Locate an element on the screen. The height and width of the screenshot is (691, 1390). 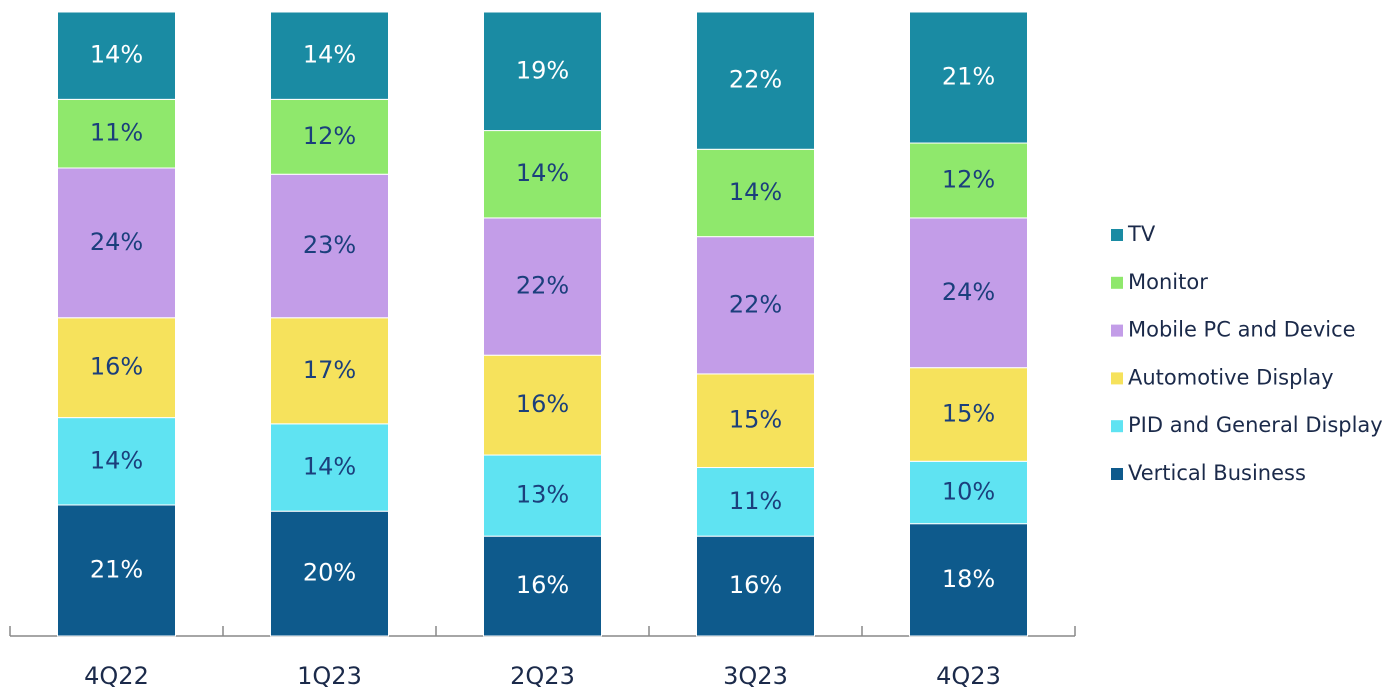
x-tick-label: 2Q23 is located at coordinates (542, 676).